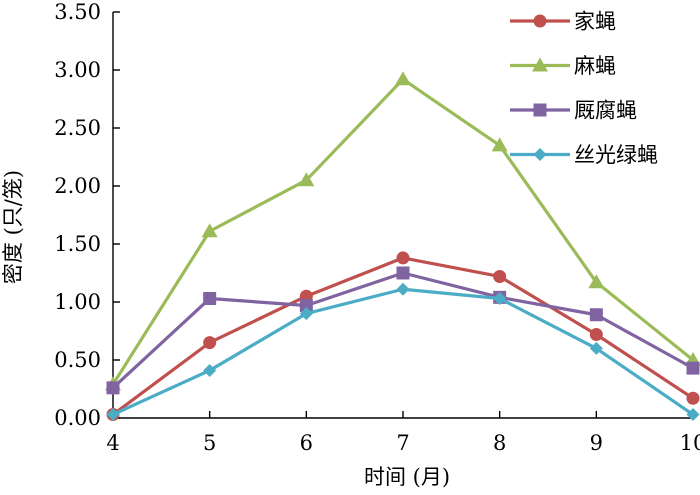 This screenshot has height=495, width=700. I want to click on y-tick-label: 3.00, so click(77, 70).